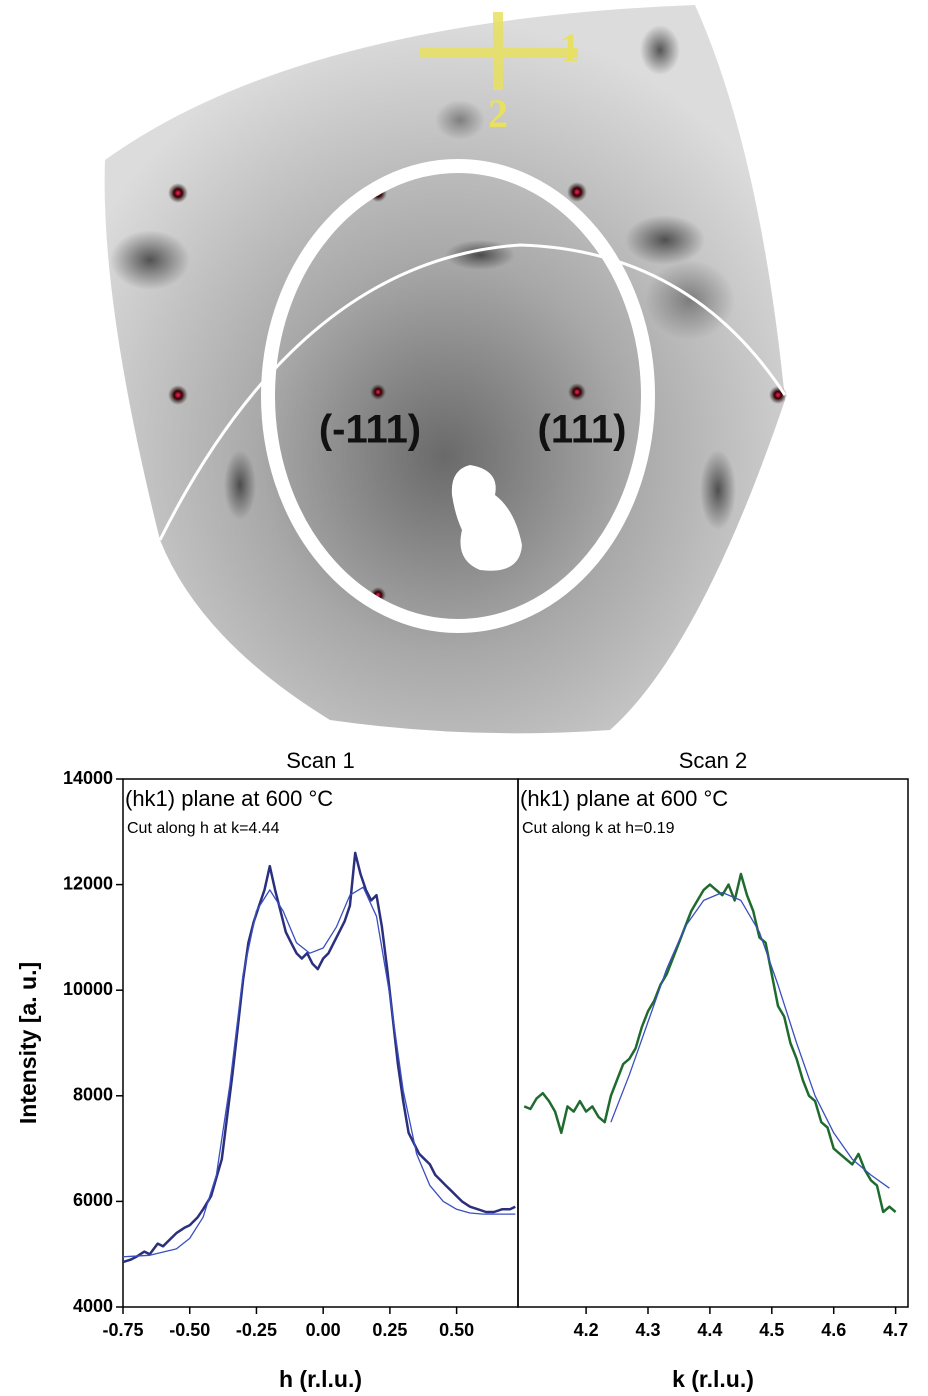 This screenshot has width=928, height=1396. What do you see at coordinates (323, 1330) in the screenshot?
I see `x-tick-label: 0.00` at bounding box center [323, 1330].